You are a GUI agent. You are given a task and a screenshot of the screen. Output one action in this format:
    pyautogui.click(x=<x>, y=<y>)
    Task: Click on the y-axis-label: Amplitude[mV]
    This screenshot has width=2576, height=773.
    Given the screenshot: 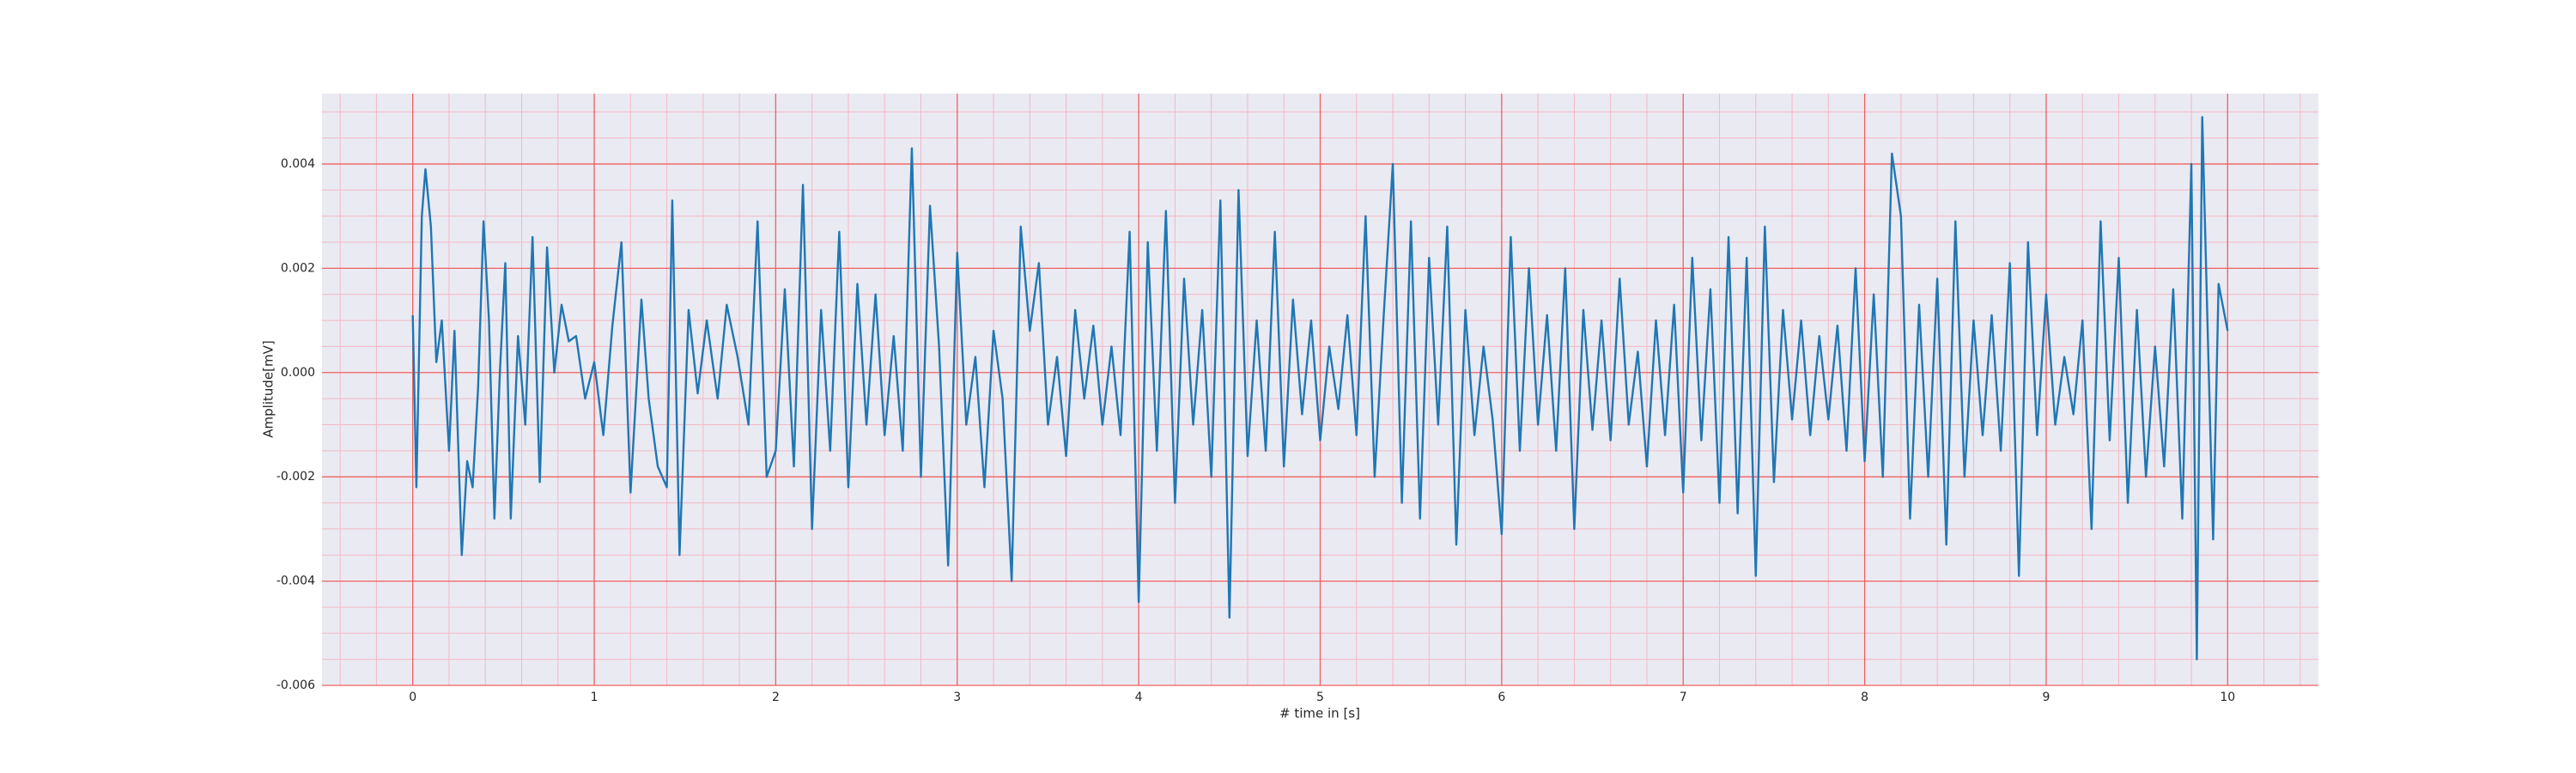 What is the action you would take?
    pyautogui.click(x=269, y=388)
    